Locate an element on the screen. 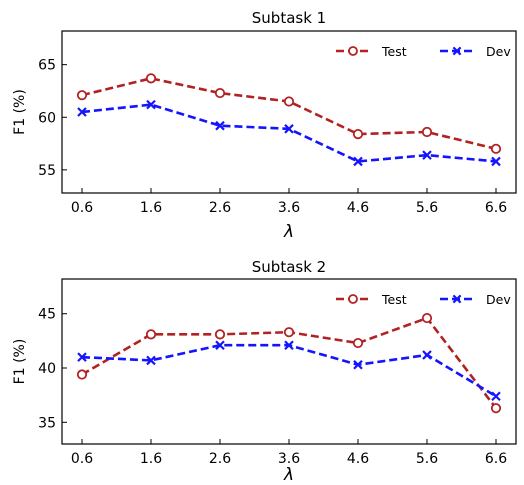 Image resolution: width=524 pixels, height=485 pixels. y-tick-label: 40 is located at coordinates (47, 369).